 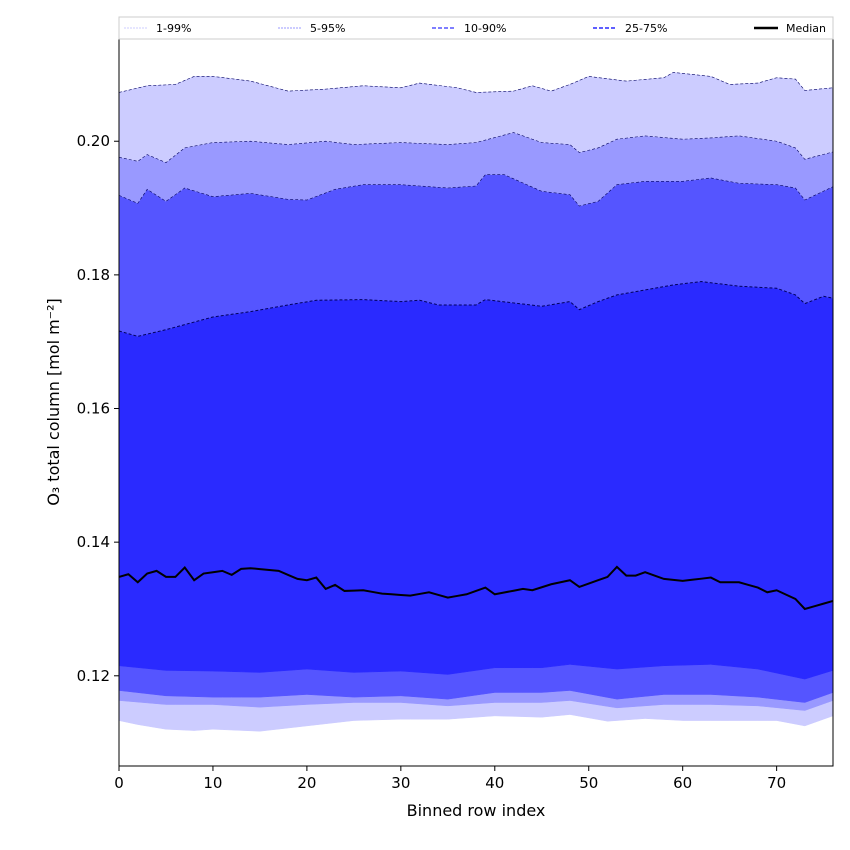 I want to click on legend-label: 1-99%, so click(x=173, y=28).